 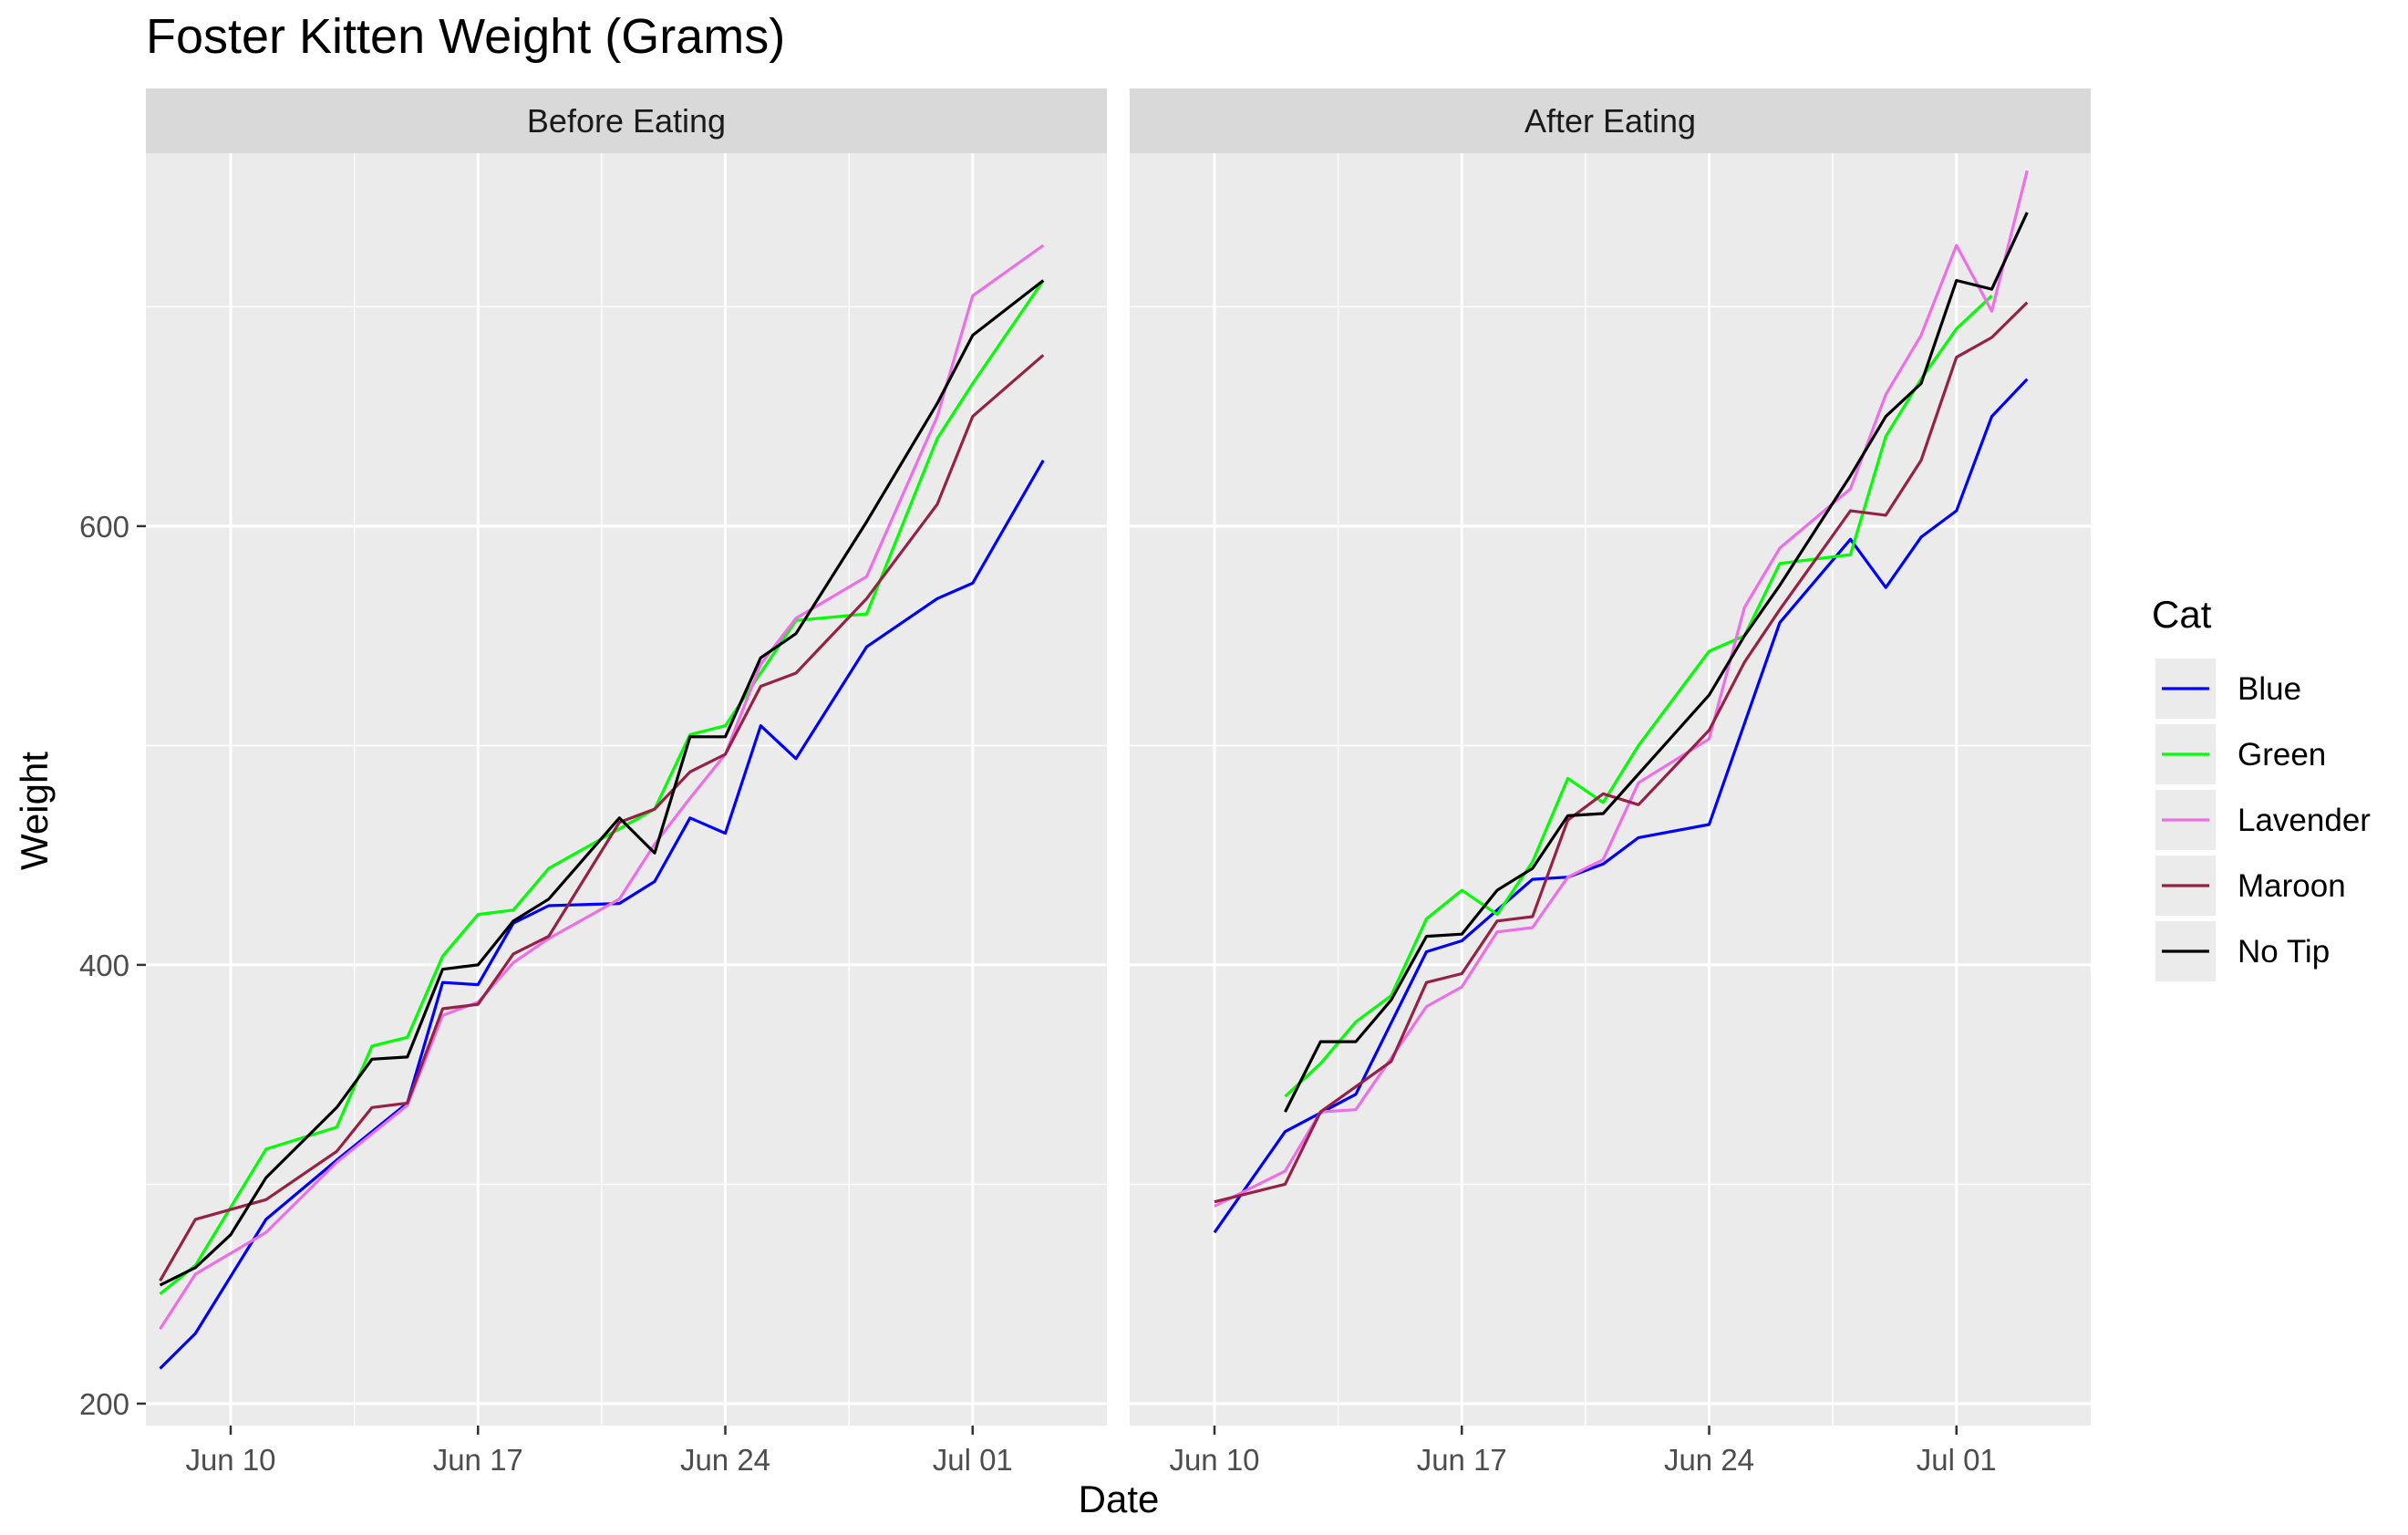 I want to click on legend-item-lavender: Lavender, so click(x=2263, y=820).